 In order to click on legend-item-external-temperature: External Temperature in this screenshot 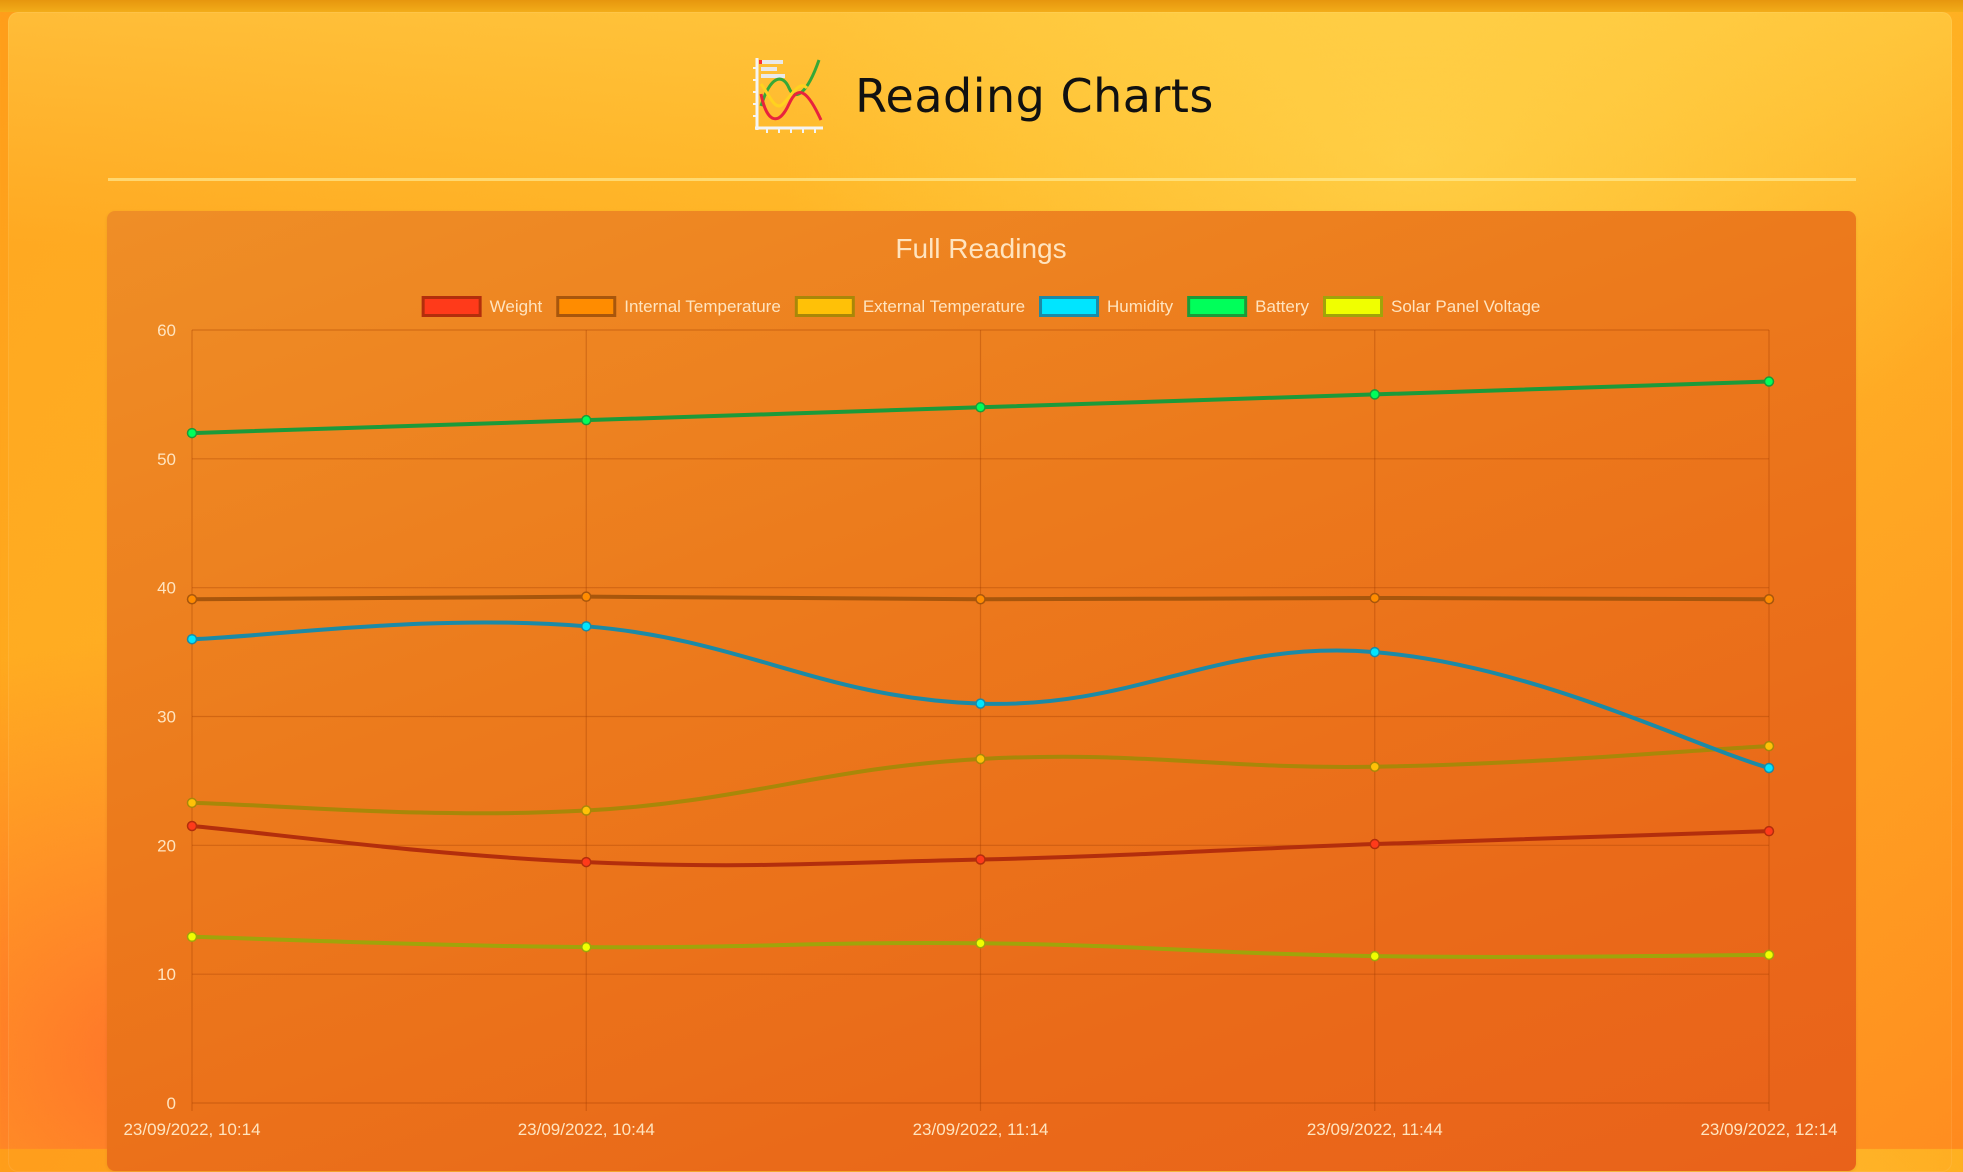, I will do `click(909, 306)`.